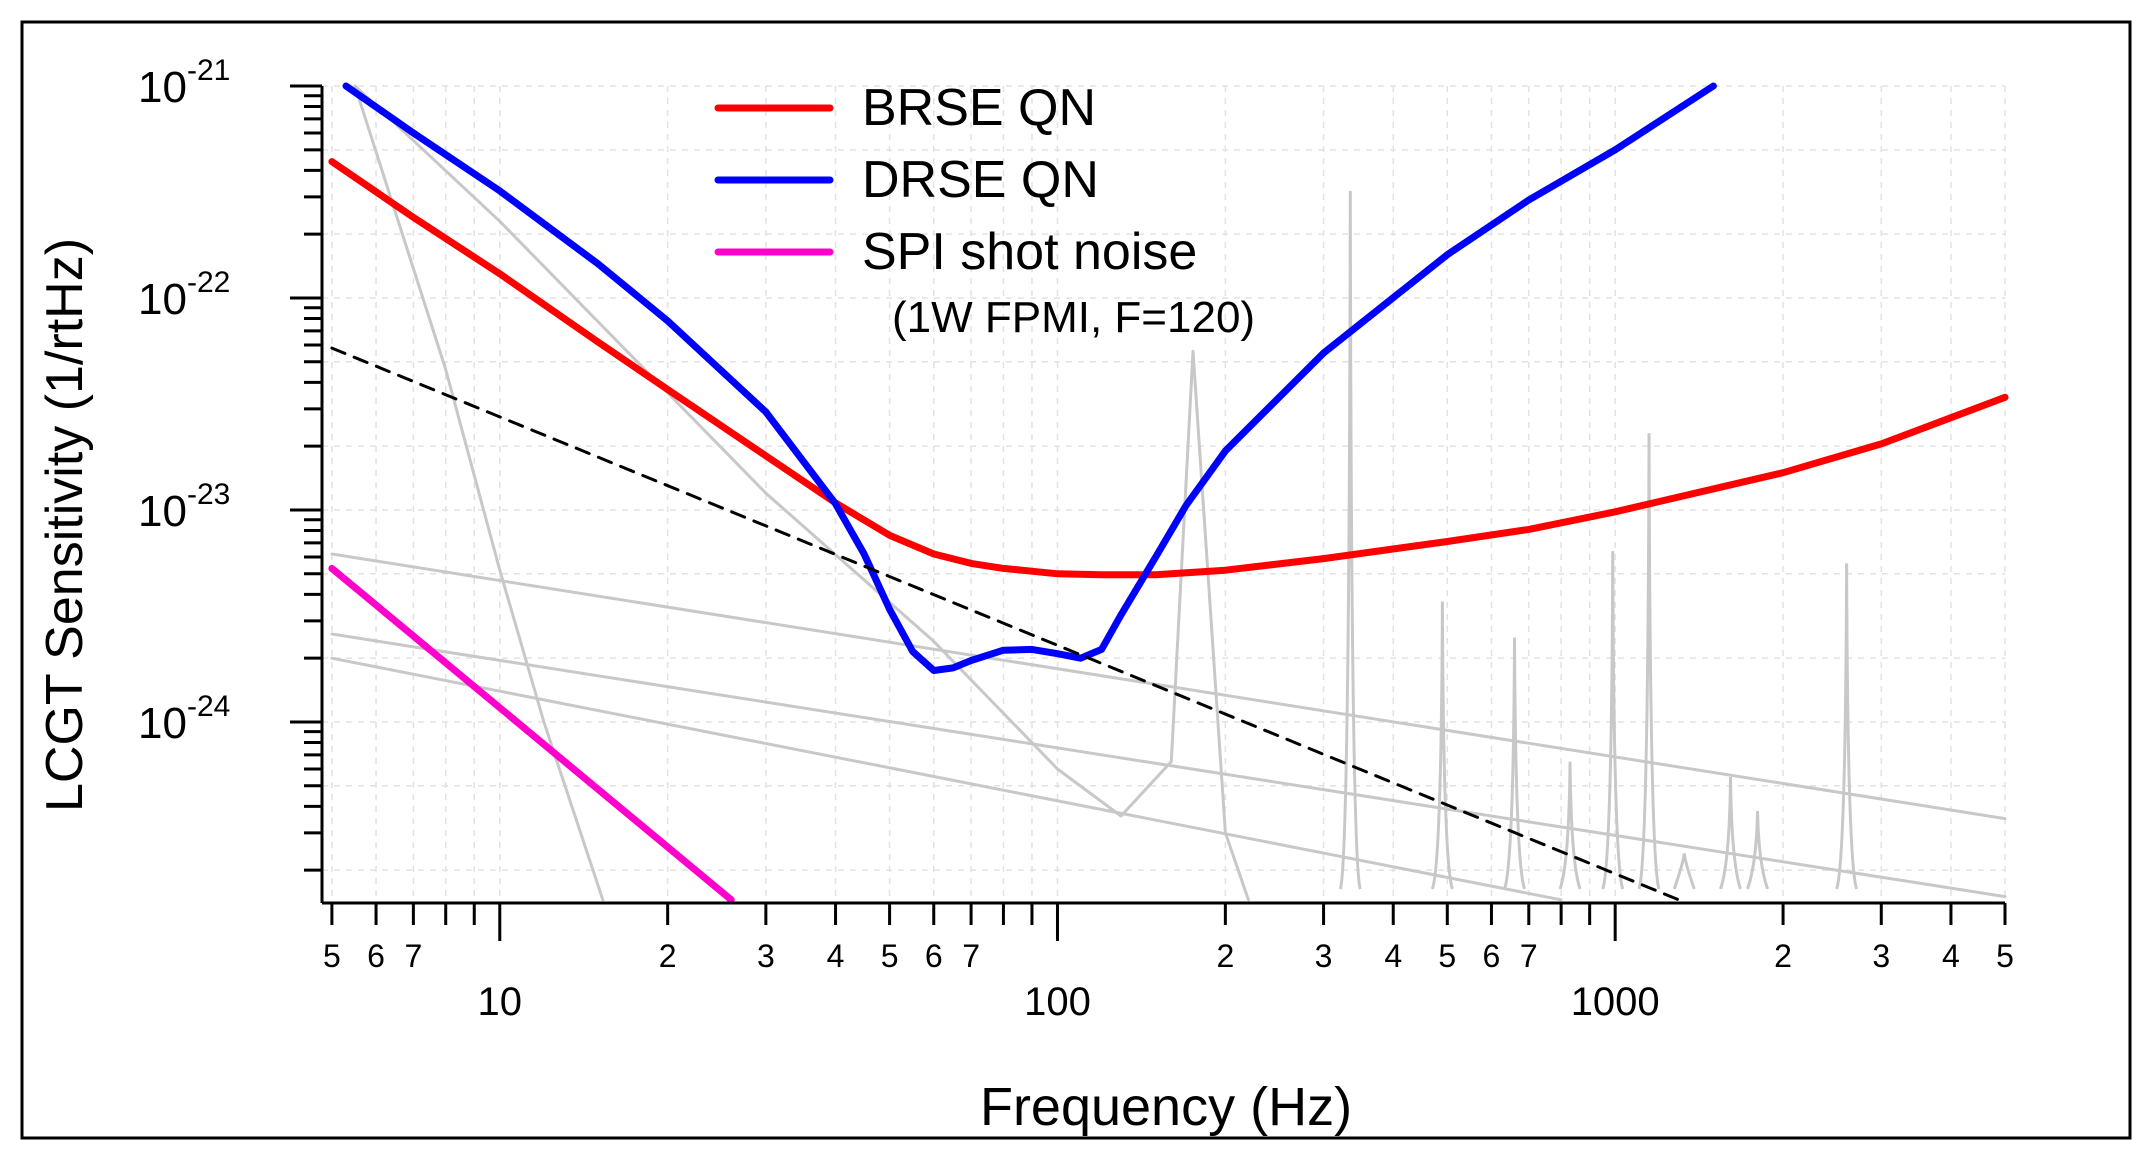 This screenshot has width=2152, height=1160. I want to click on legend-label: BRSE QN, so click(979, 108).